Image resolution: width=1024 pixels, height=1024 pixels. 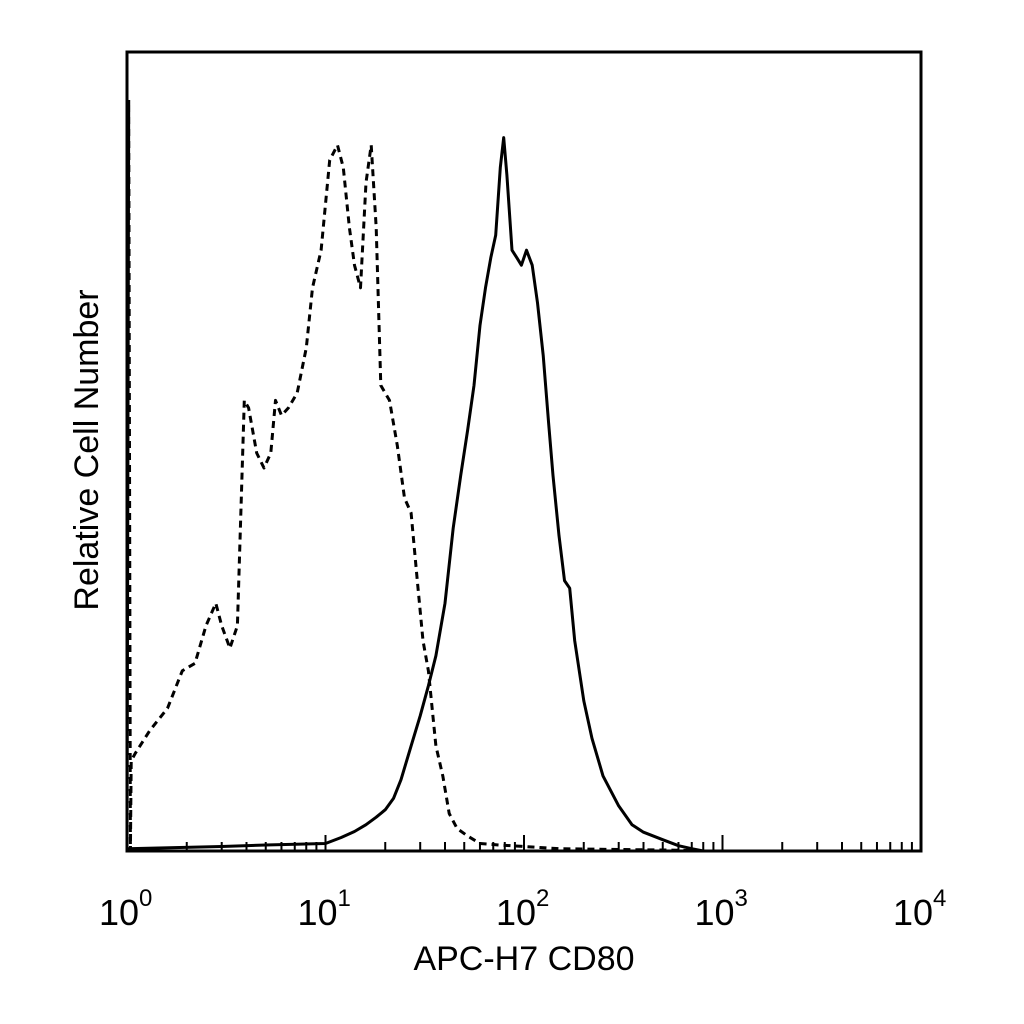 What do you see at coordinates (741, 898) in the screenshot?
I see `x-tick-exponent: 3` at bounding box center [741, 898].